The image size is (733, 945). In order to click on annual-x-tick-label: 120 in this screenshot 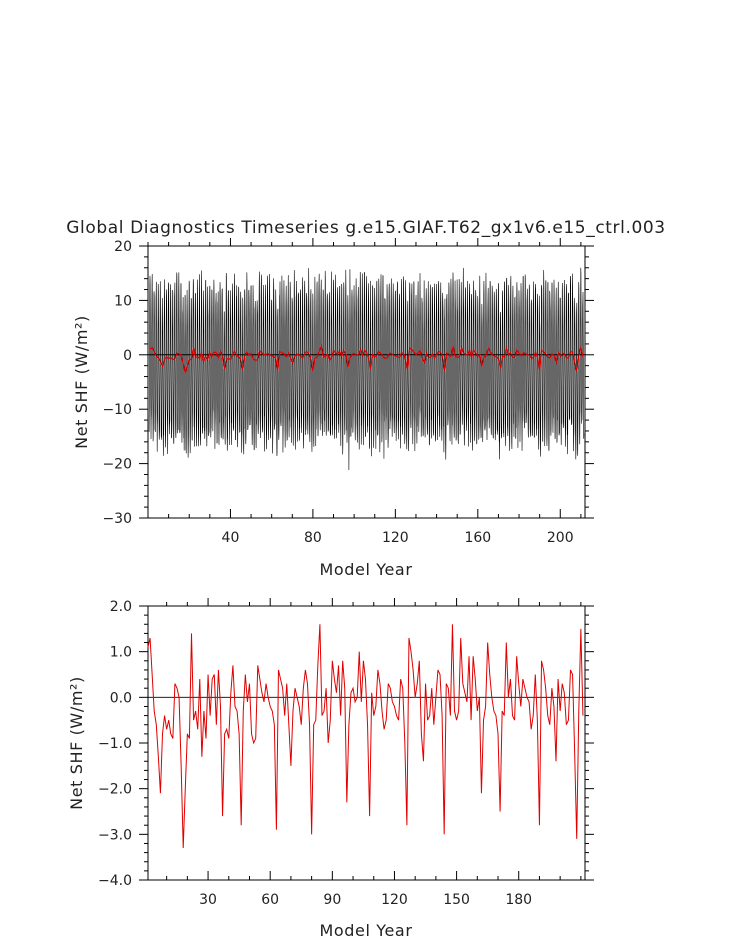, I will do `click(394, 900)`.